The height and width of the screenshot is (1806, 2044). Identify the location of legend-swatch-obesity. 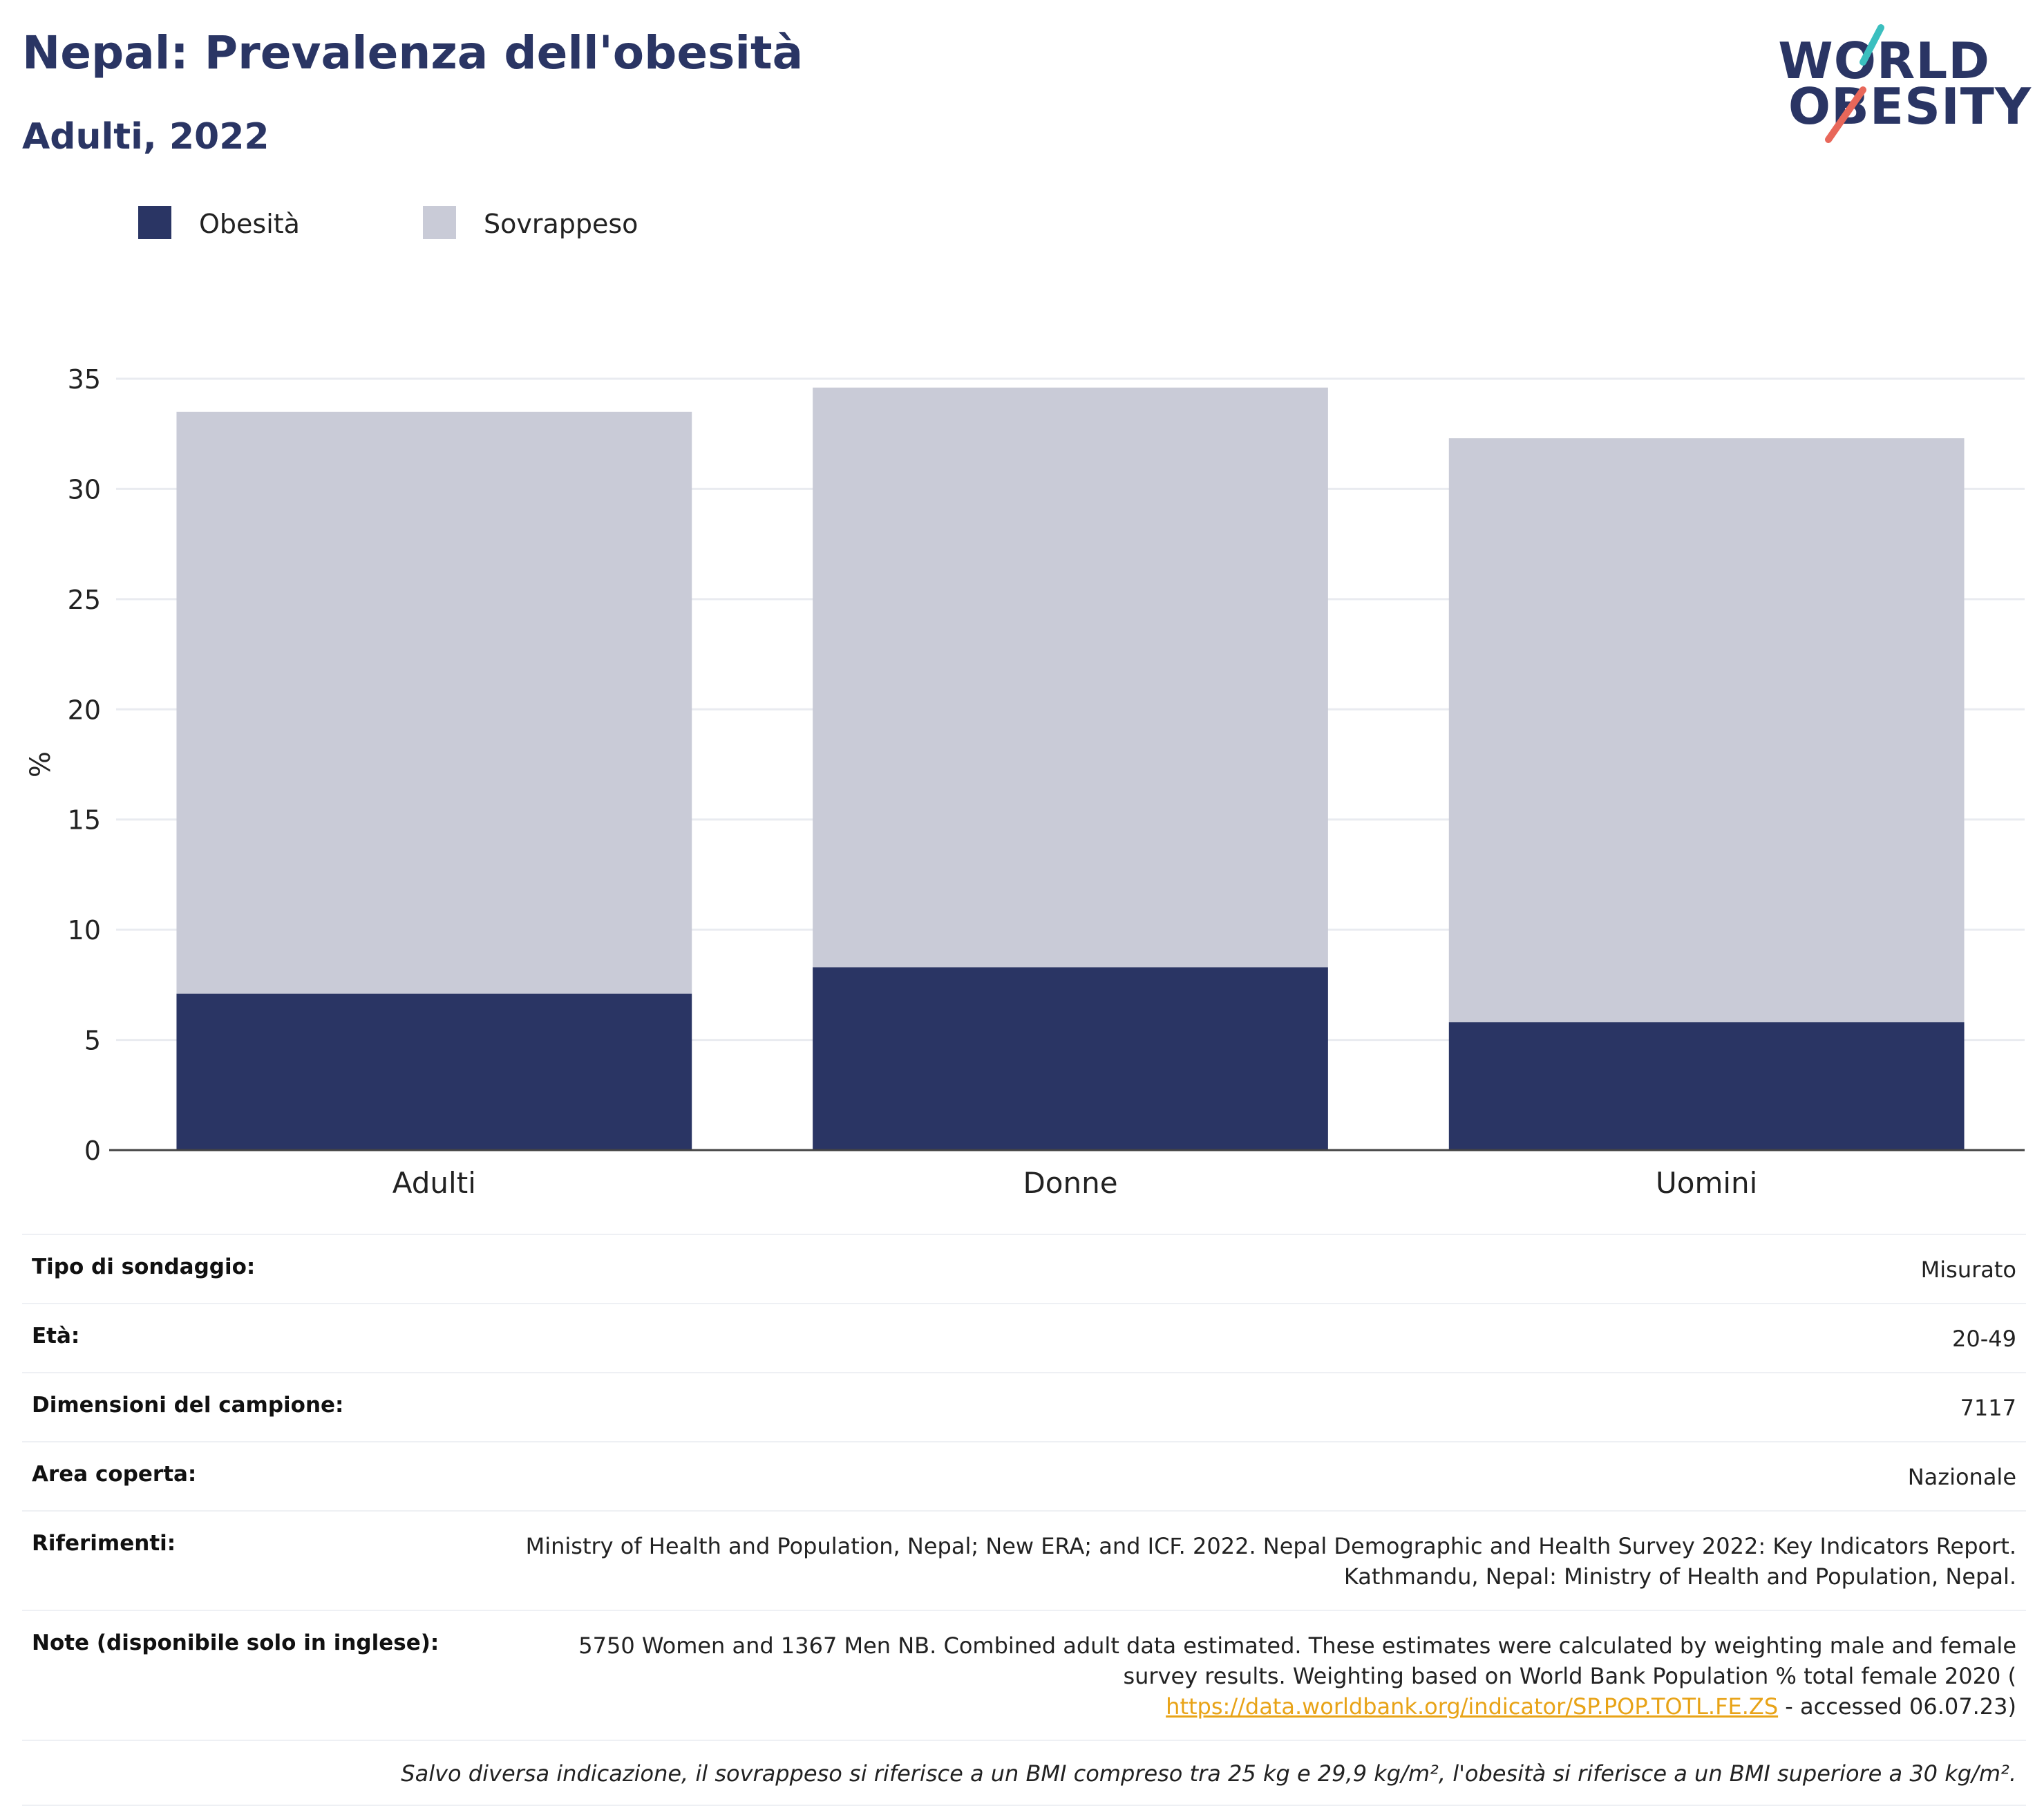
(154, 222).